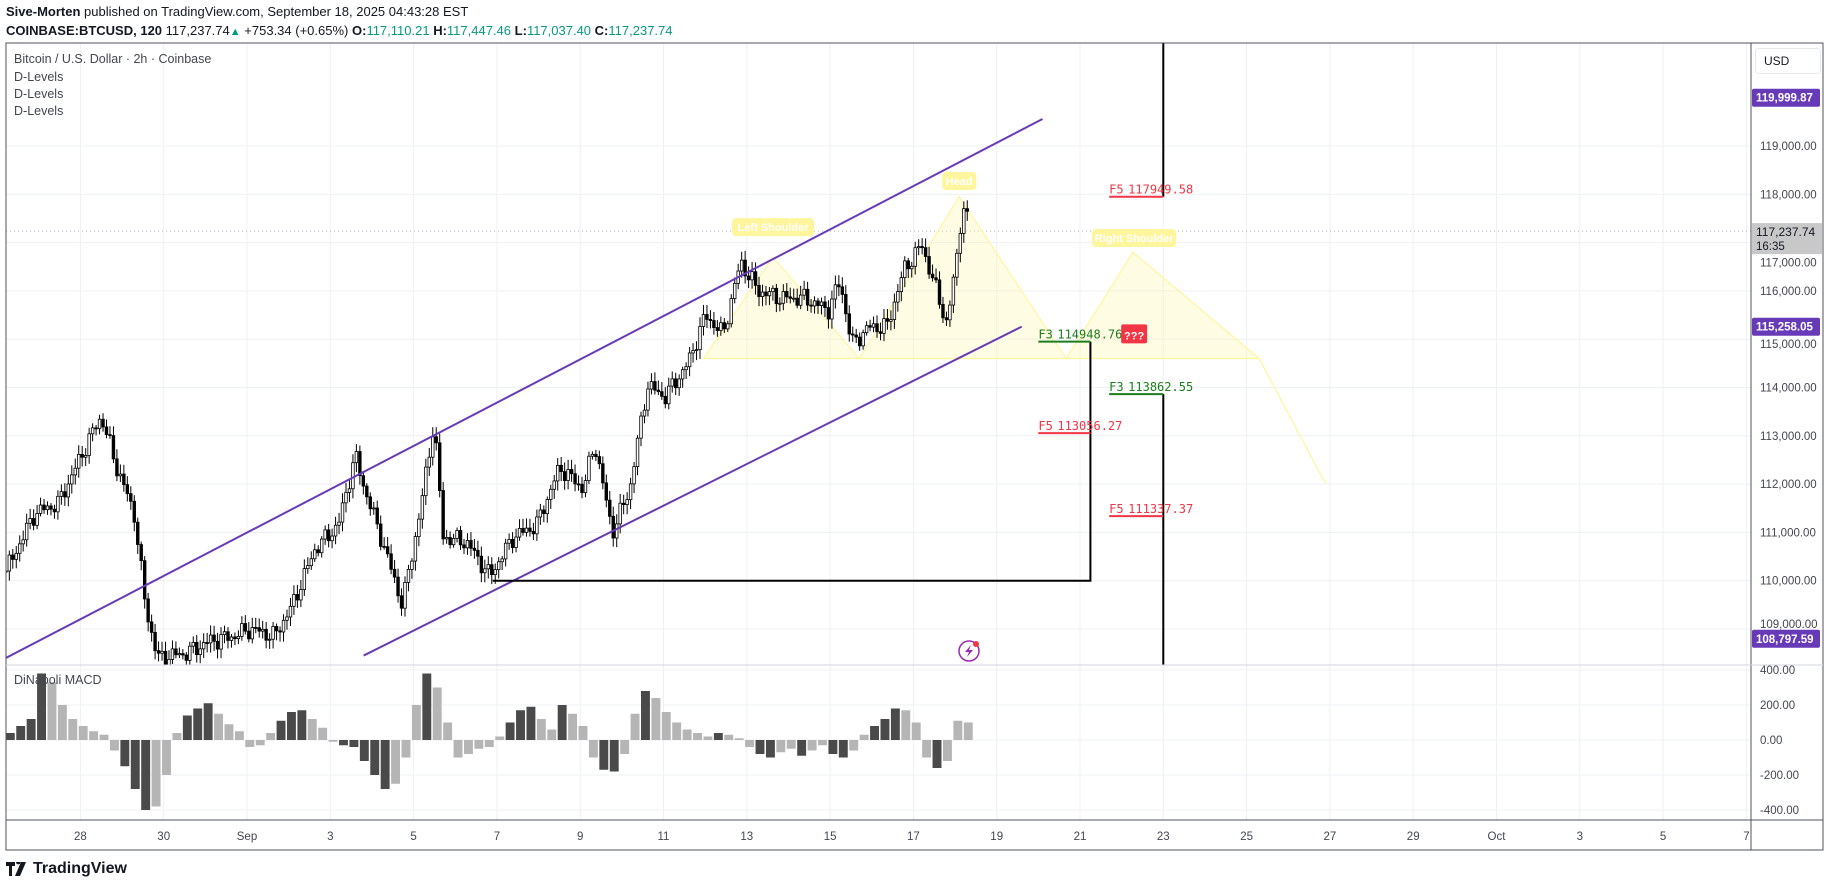  What do you see at coordinates (1014, 340) in the screenshot?
I see `head-shoulders-pattern` at bounding box center [1014, 340].